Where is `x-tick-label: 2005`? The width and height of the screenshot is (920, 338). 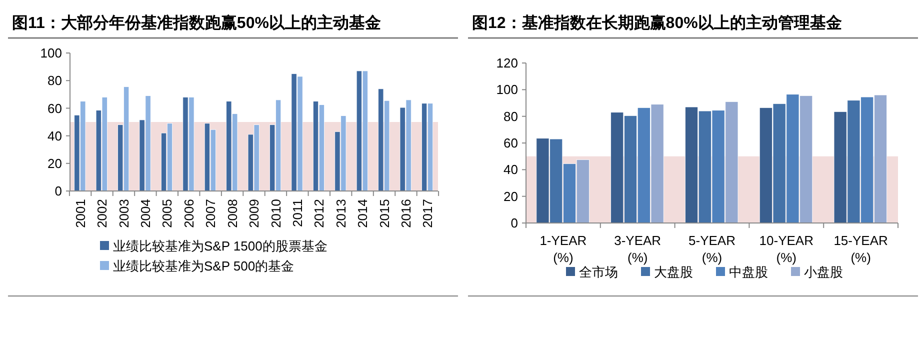 x-tick-label: 2005 is located at coordinates (167, 213).